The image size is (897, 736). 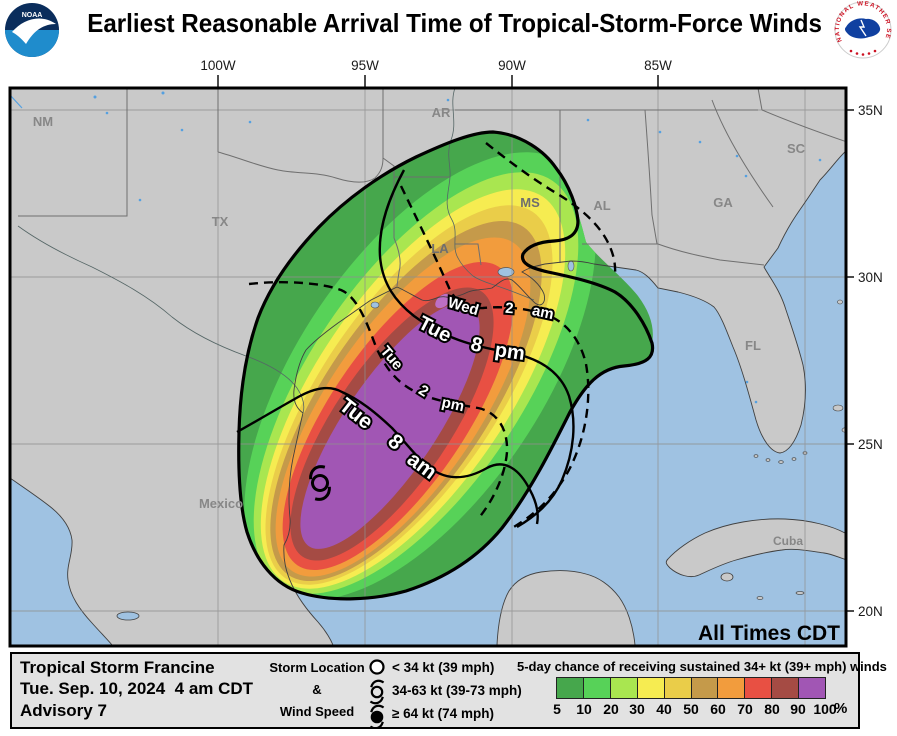 I want to click on colorbar-tick: 60, so click(x=718, y=709).